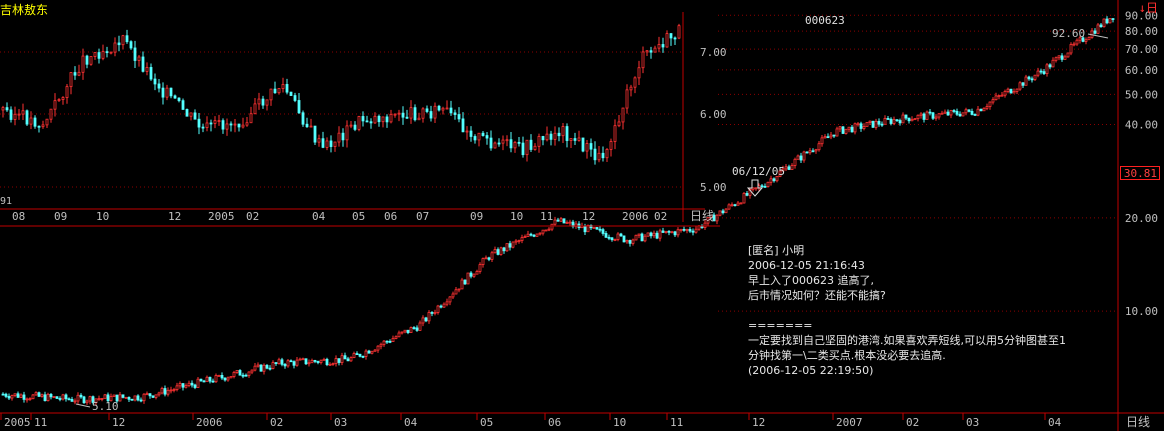  I want to click on period-selector: ↓日, so click(1148, 8).